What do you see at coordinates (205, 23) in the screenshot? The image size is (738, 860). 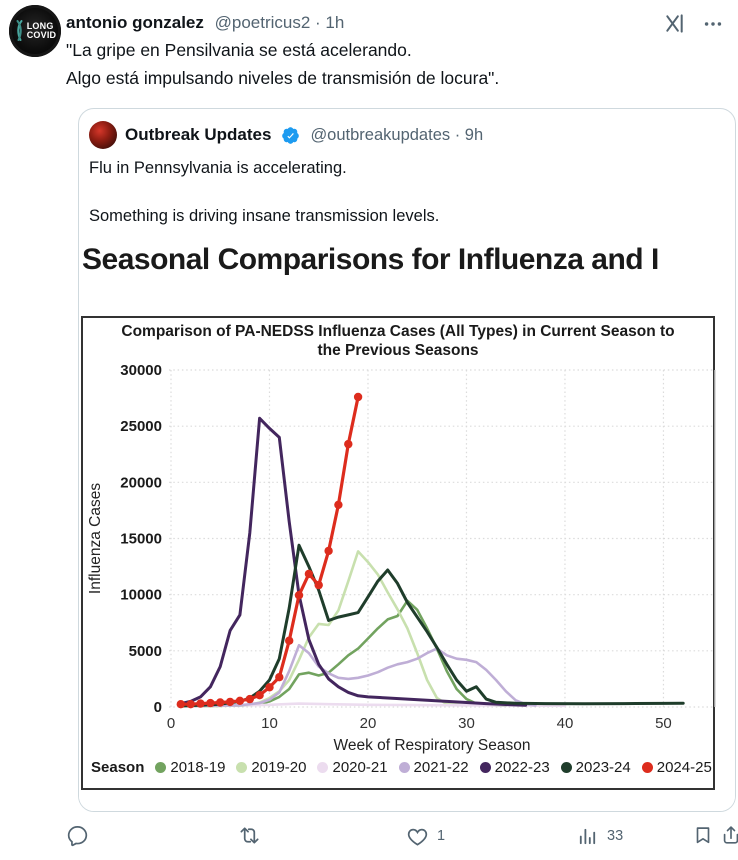 I see `author-row: antonio gonzalez @poetricus2 · 1h` at bounding box center [205, 23].